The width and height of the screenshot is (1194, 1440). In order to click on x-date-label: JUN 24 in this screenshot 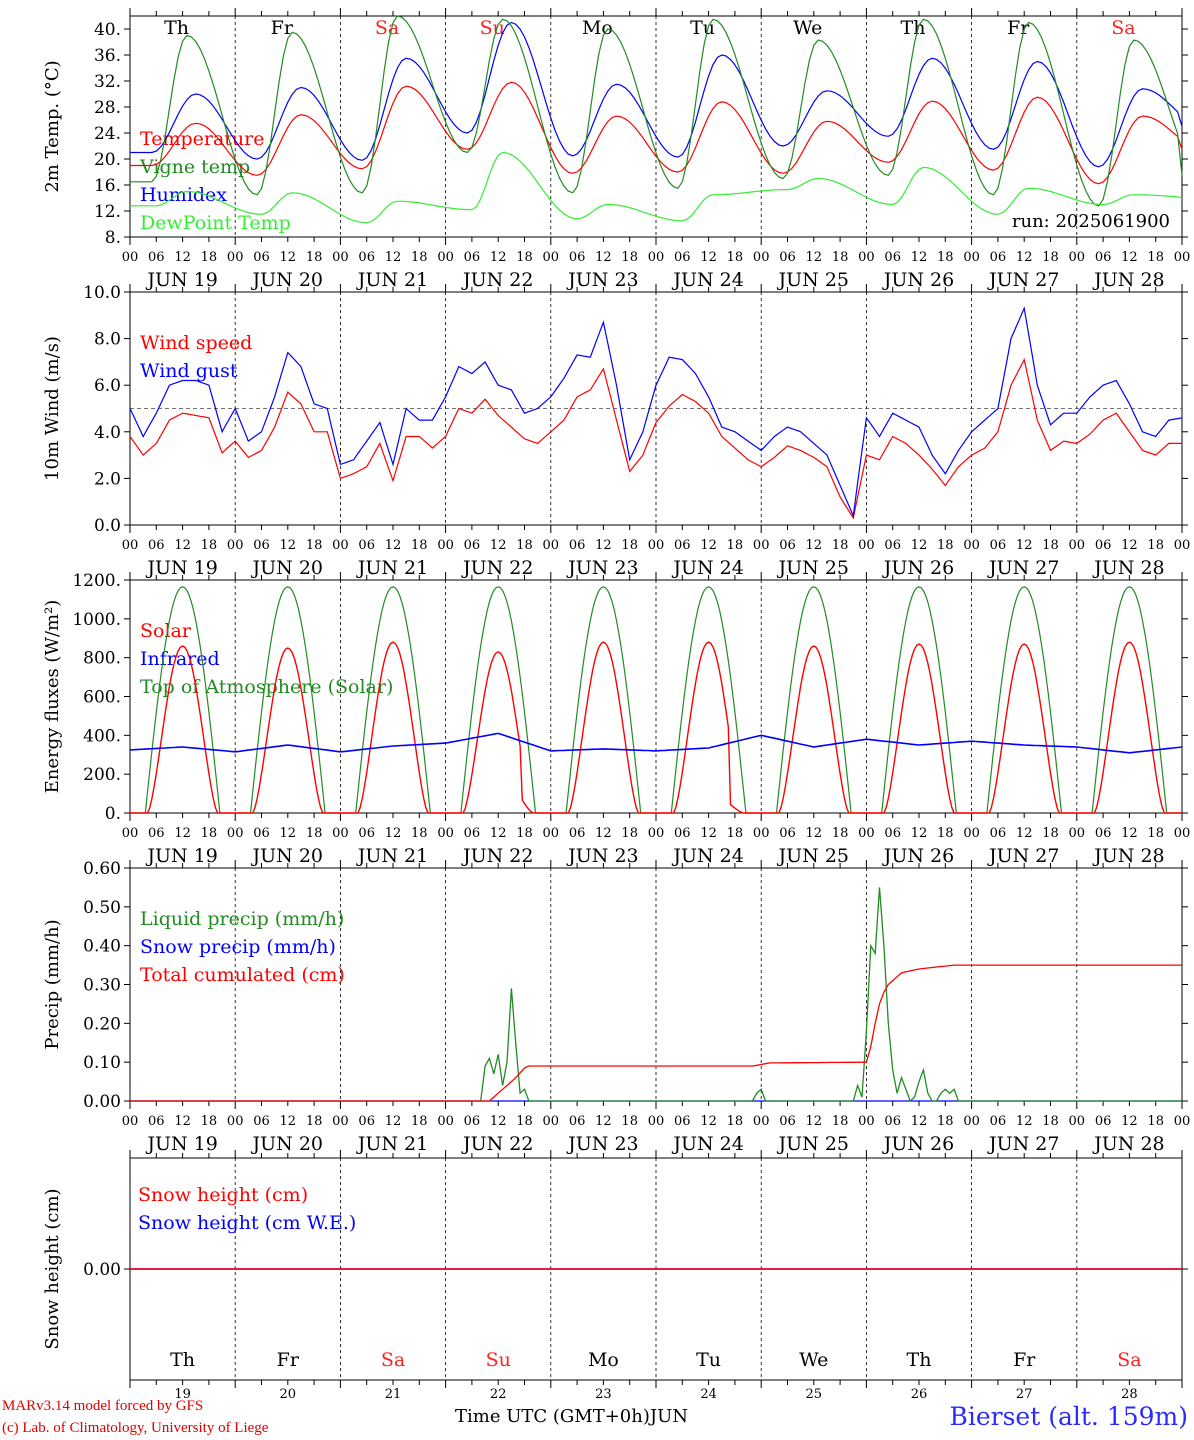, I will do `click(707, 1144)`.